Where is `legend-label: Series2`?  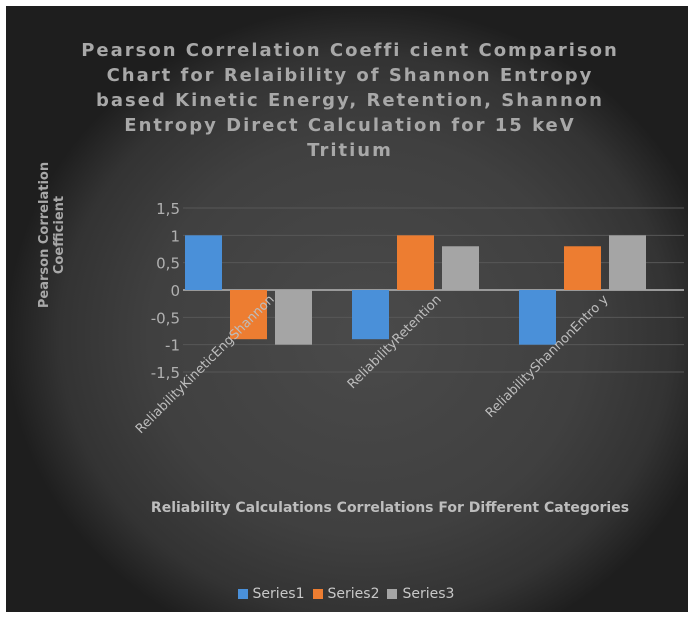
legend-label: Series2 is located at coordinates (353, 594).